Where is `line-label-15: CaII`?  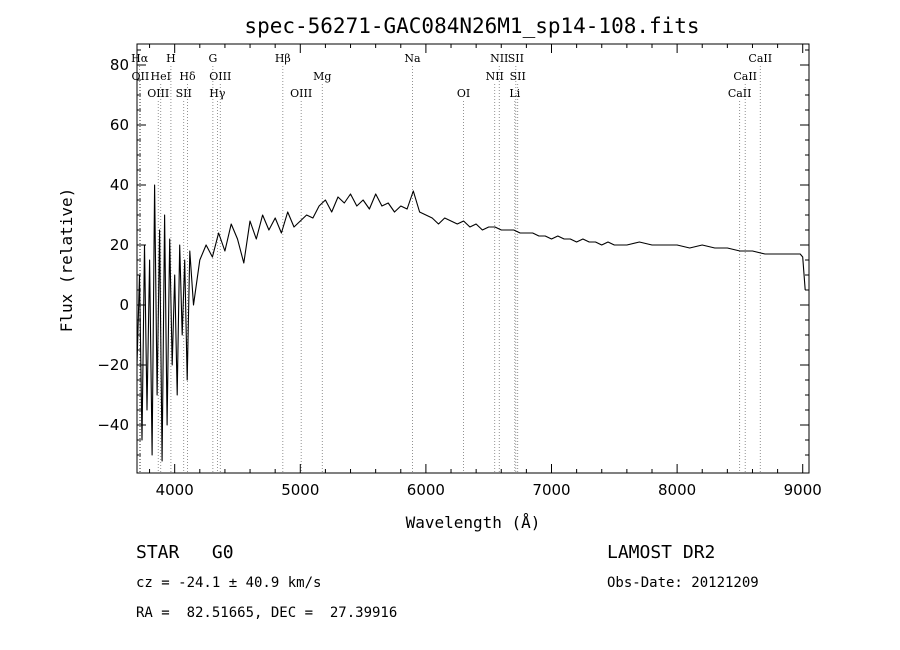
line-label-15: CaII is located at coordinates (745, 76).